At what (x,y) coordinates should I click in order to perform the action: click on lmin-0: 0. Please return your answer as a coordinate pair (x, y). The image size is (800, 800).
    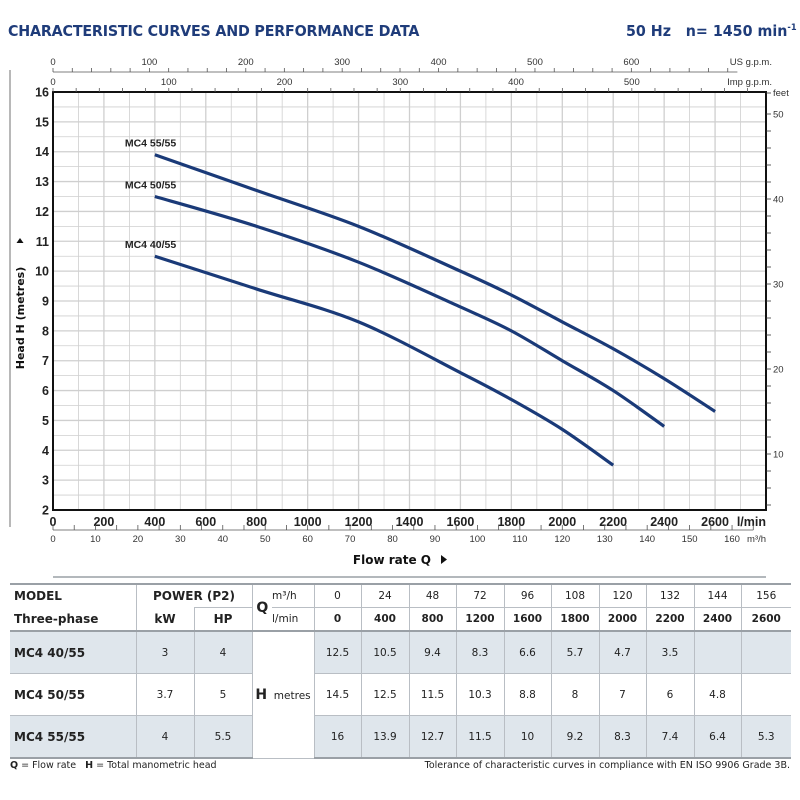
    Looking at the image, I should click on (337, 619).